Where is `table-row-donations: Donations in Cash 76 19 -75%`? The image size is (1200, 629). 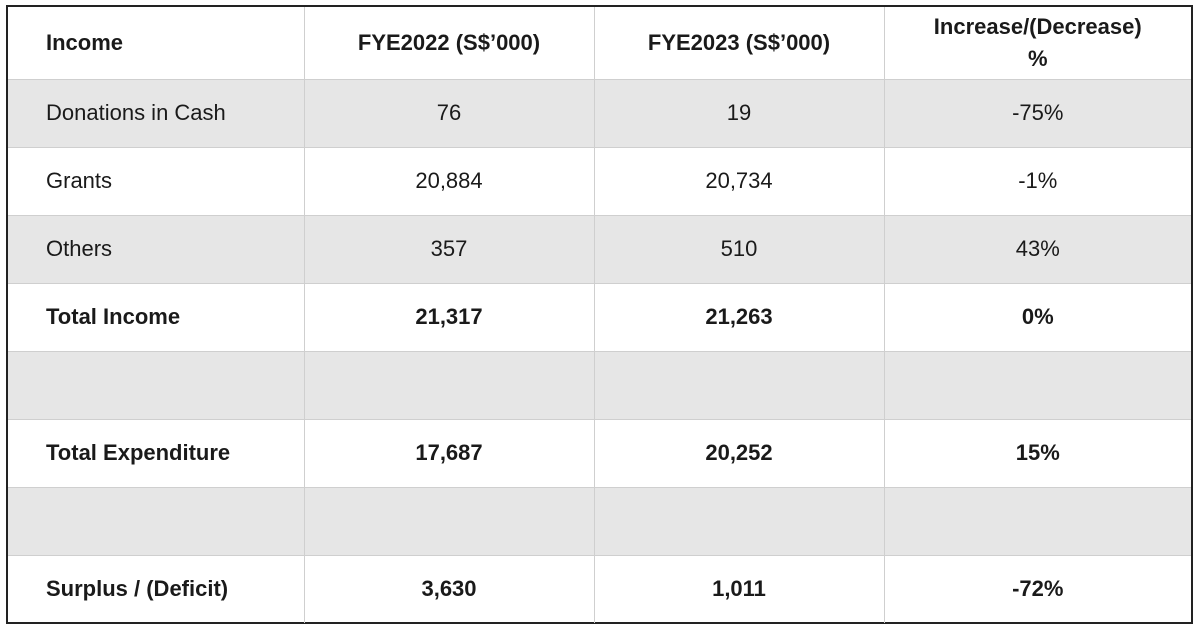
table-row-donations: Donations in Cash 76 19 -75% is located at coordinates (599, 112).